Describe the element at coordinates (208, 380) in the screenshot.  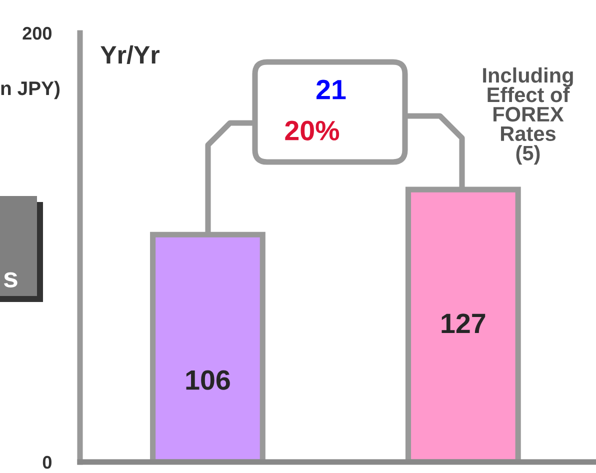
I see `data-label: 106` at that location.